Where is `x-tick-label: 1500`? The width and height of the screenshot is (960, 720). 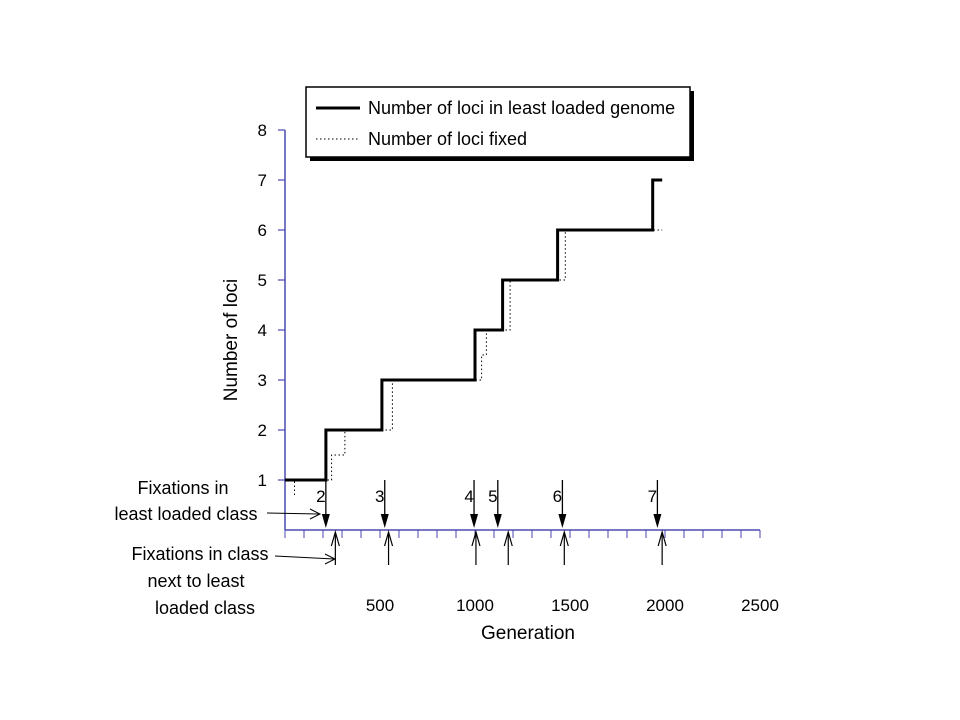 x-tick-label: 1500 is located at coordinates (570, 605).